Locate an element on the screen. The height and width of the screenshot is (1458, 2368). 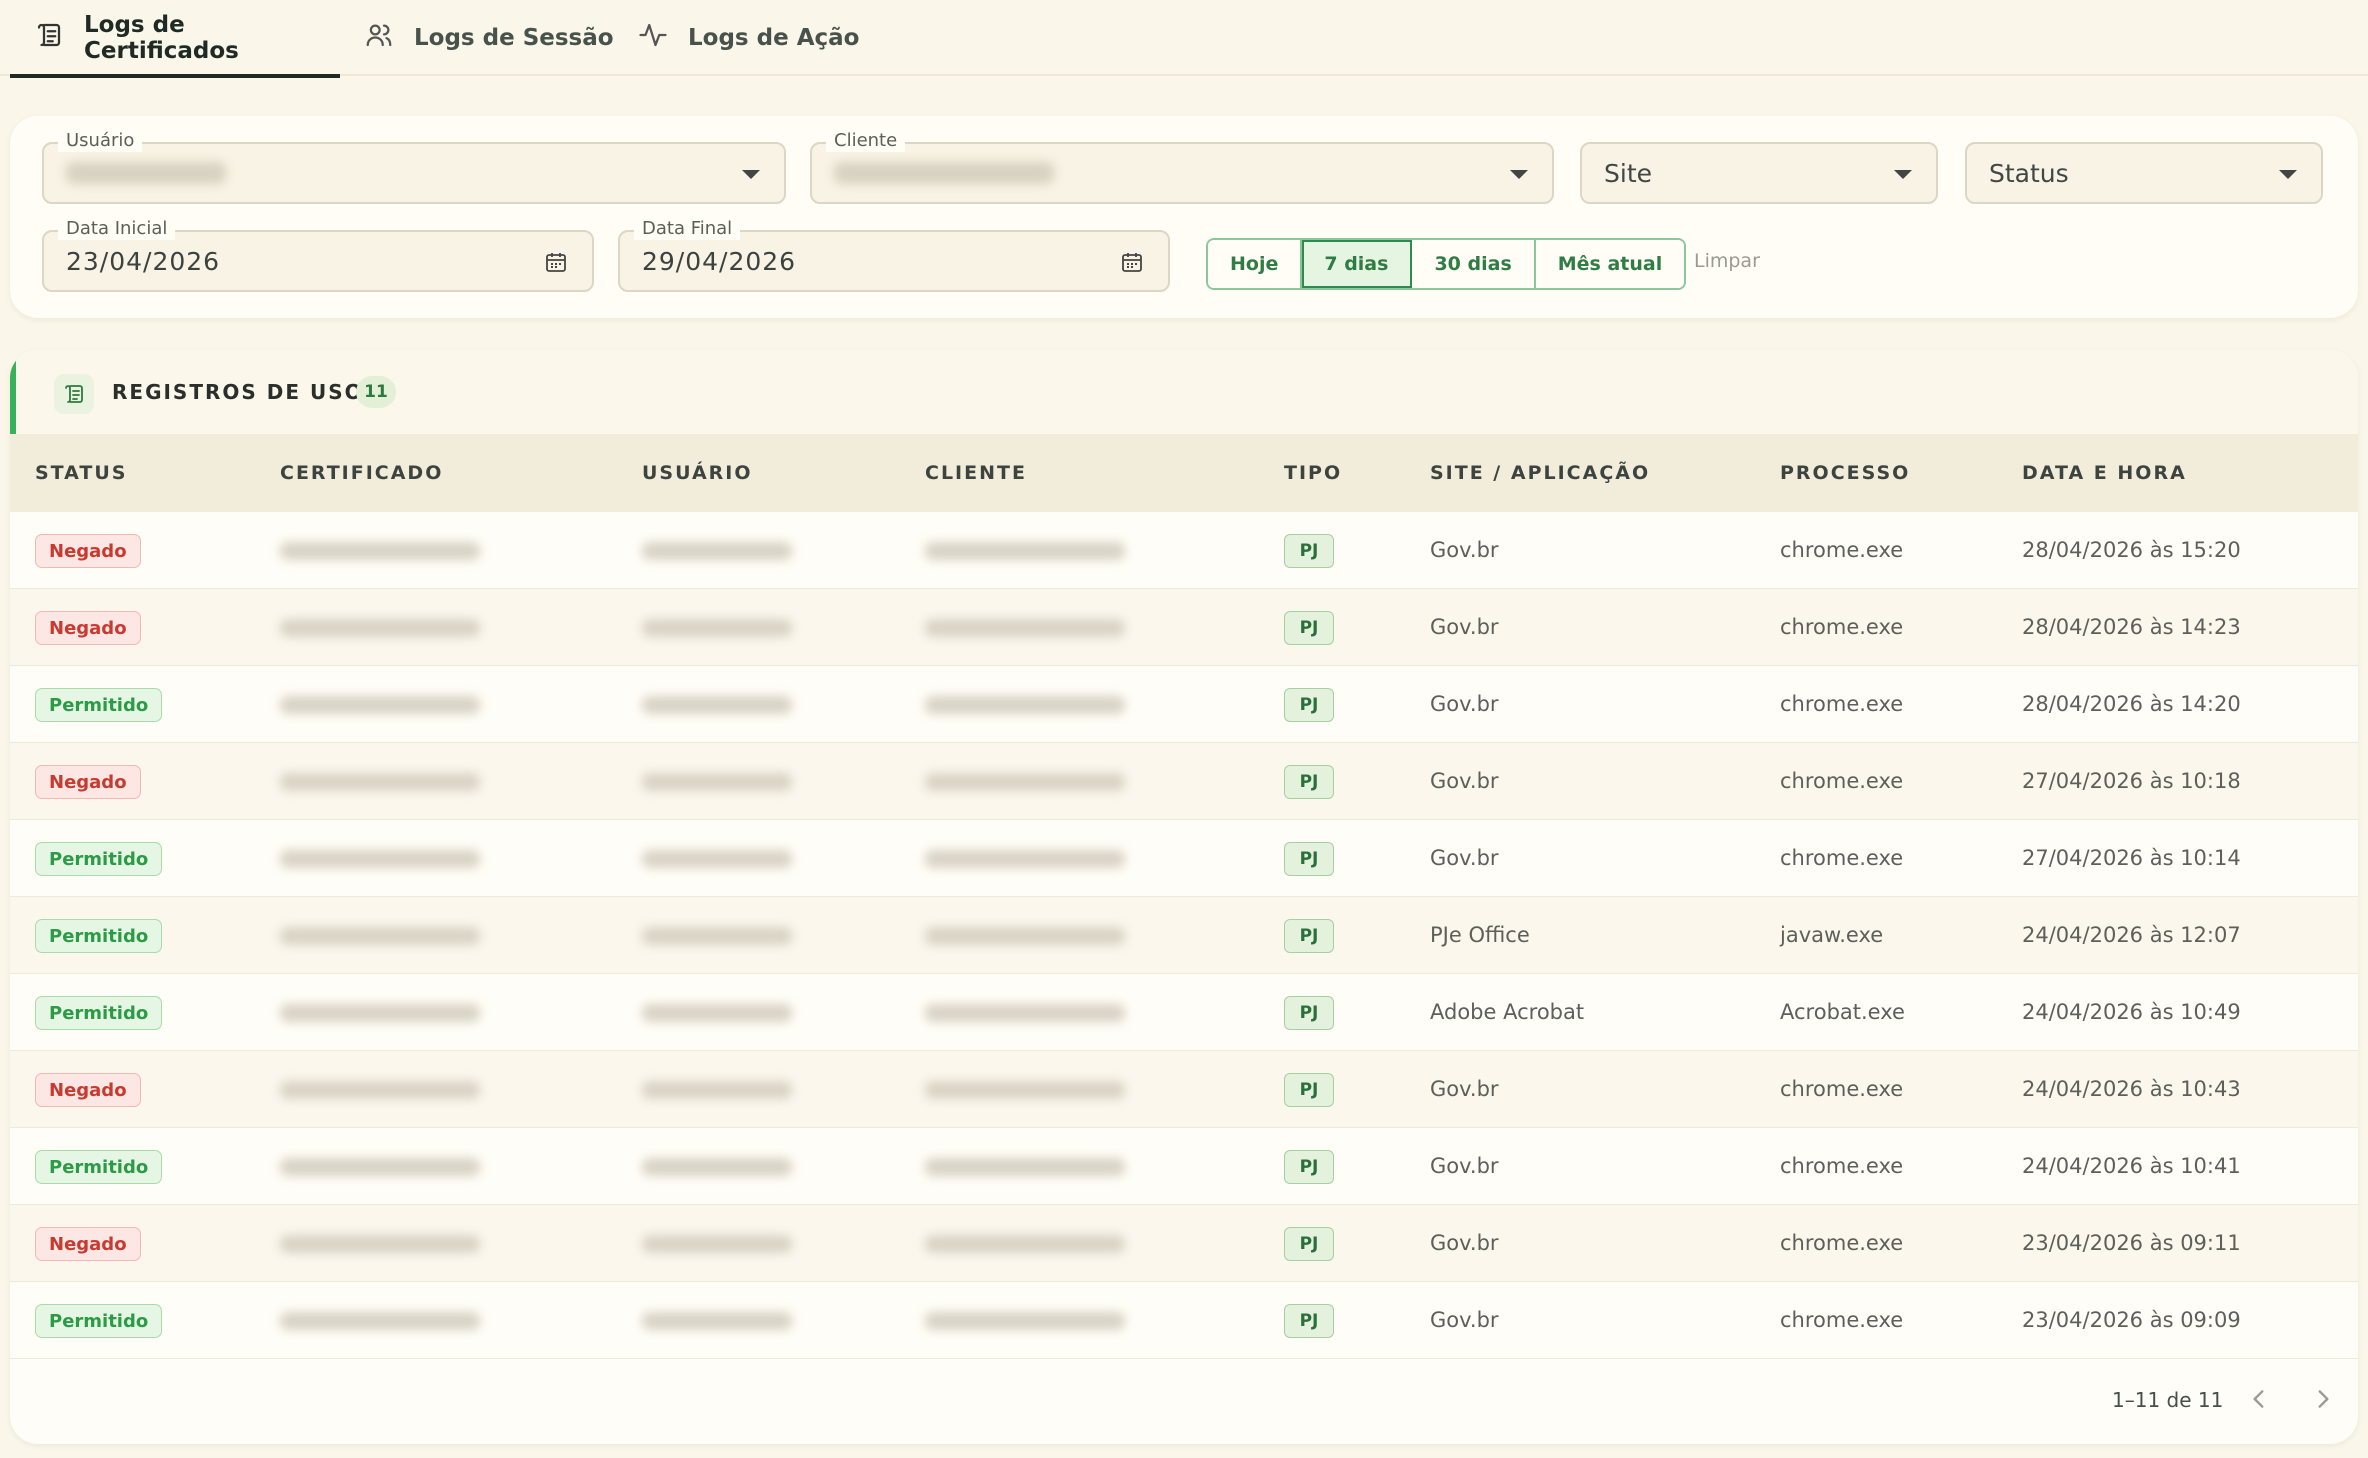
quick-mes-atual-button: Mês atual is located at coordinates (1610, 264).